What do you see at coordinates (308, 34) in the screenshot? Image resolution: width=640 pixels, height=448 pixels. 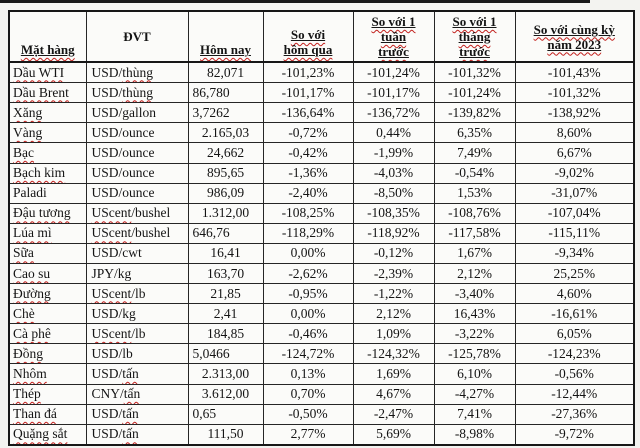 I see `column-header-label: So với` at bounding box center [308, 34].